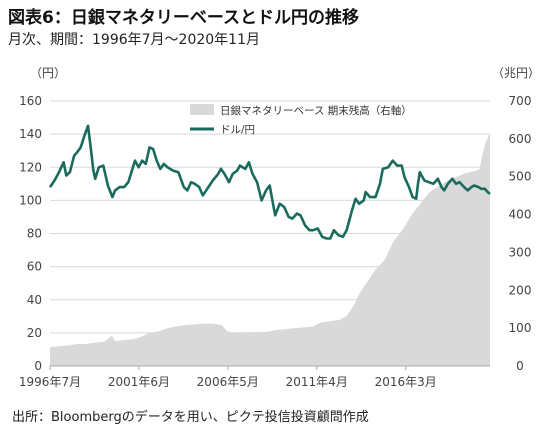  I want to click on right-tick-label: 600, so click(520, 139).